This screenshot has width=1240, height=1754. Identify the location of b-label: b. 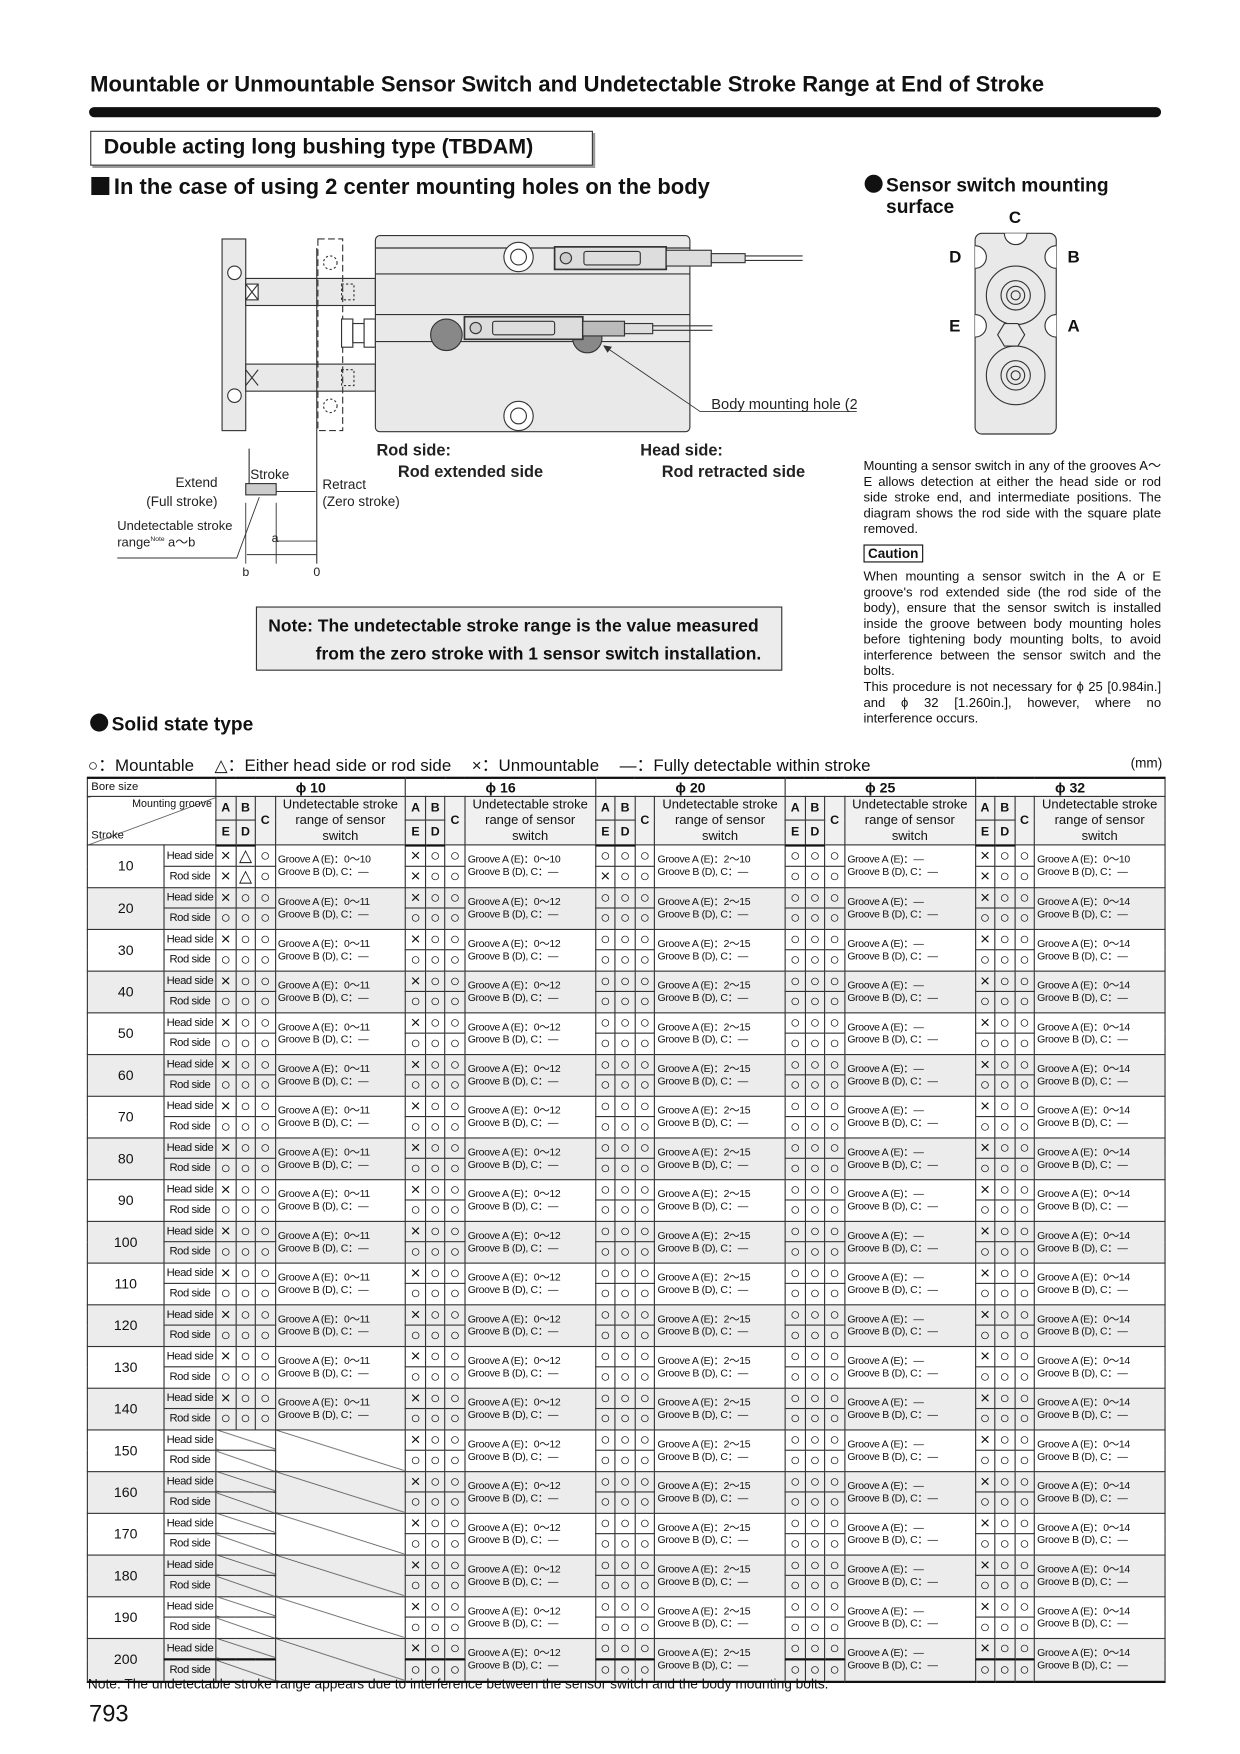
(245, 572).